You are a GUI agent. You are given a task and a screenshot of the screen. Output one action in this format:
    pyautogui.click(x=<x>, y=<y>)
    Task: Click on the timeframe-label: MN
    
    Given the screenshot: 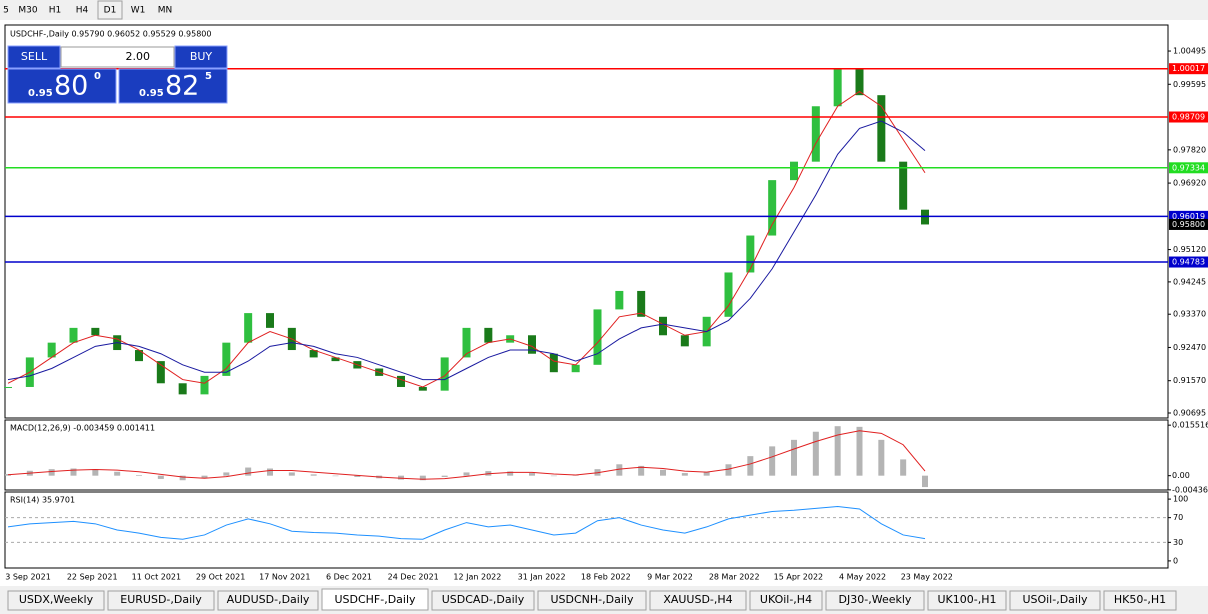 What is the action you would take?
    pyautogui.click(x=165, y=11)
    